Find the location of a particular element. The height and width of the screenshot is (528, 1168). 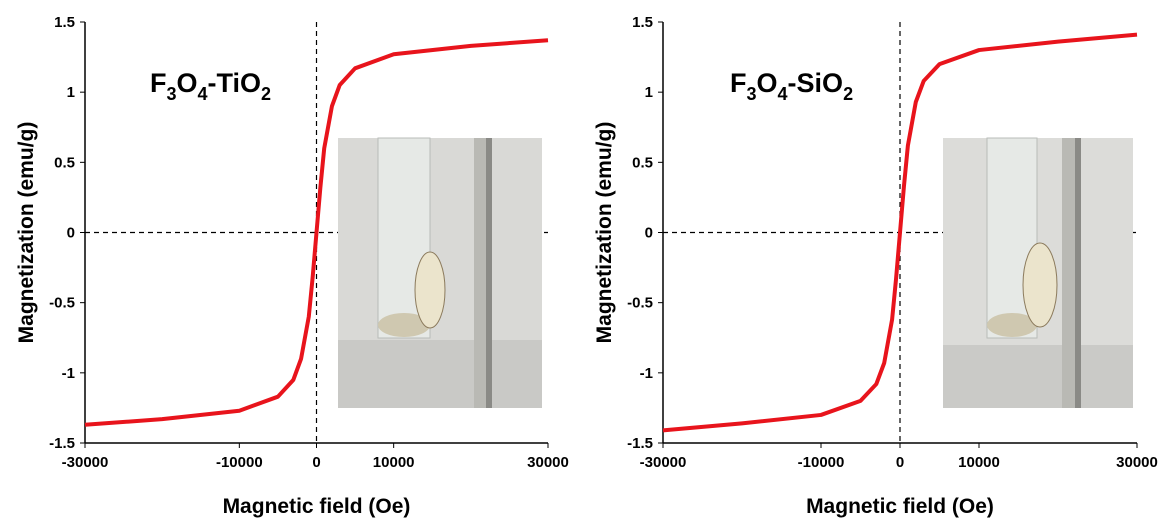

annotation-part: -SiO is located at coordinates (816, 83).